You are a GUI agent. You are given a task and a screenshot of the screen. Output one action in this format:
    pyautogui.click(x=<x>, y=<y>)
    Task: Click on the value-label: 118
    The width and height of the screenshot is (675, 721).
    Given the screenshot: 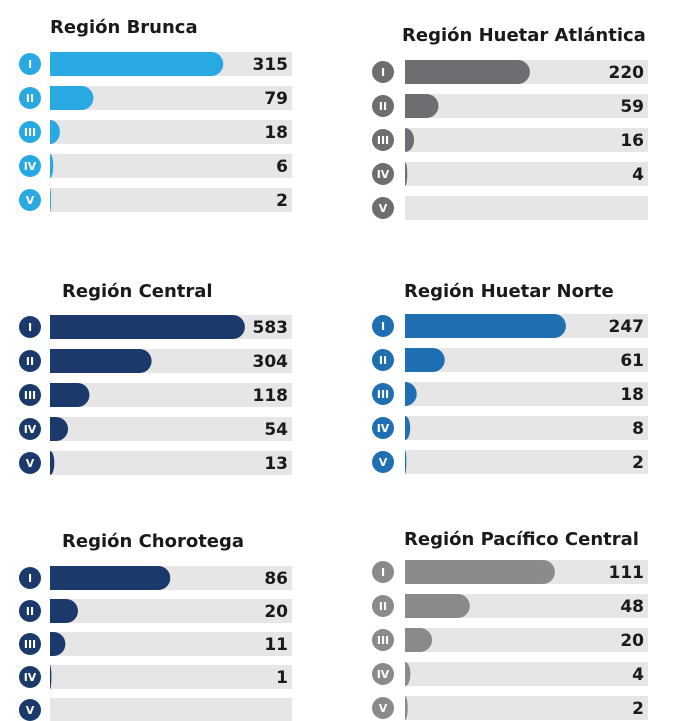 What is the action you would take?
    pyautogui.click(x=271, y=396)
    